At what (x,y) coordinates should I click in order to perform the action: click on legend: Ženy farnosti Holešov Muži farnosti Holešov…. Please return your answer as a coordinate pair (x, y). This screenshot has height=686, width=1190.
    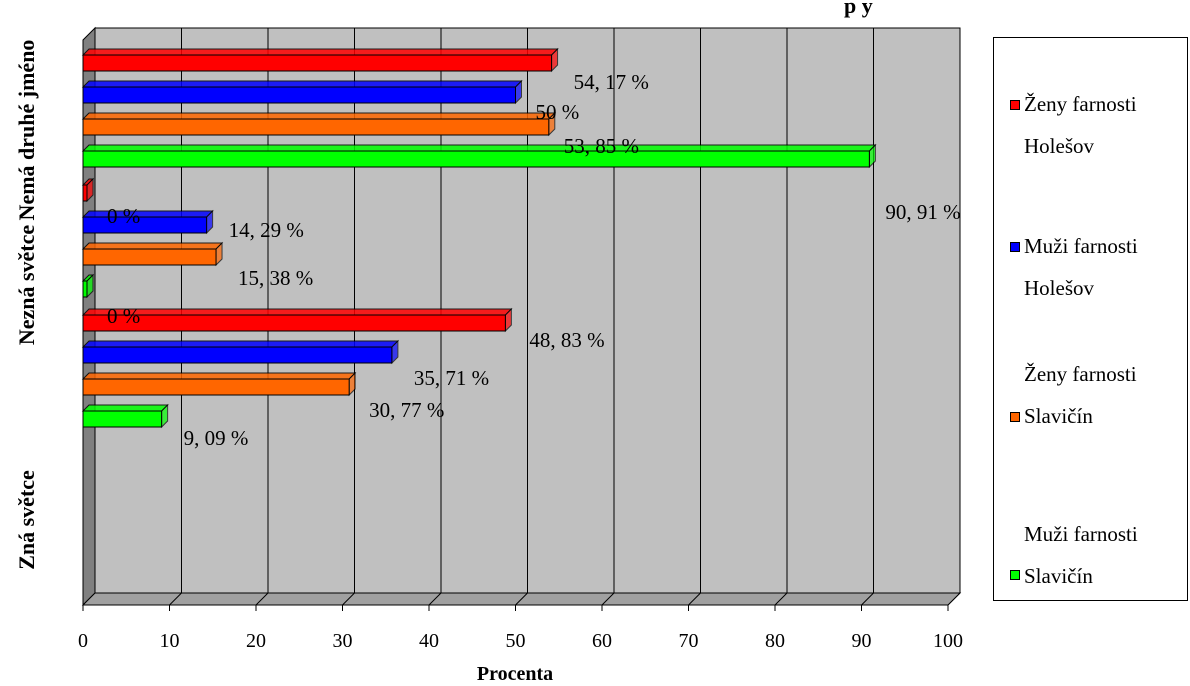
    Looking at the image, I should click on (1090, 319).